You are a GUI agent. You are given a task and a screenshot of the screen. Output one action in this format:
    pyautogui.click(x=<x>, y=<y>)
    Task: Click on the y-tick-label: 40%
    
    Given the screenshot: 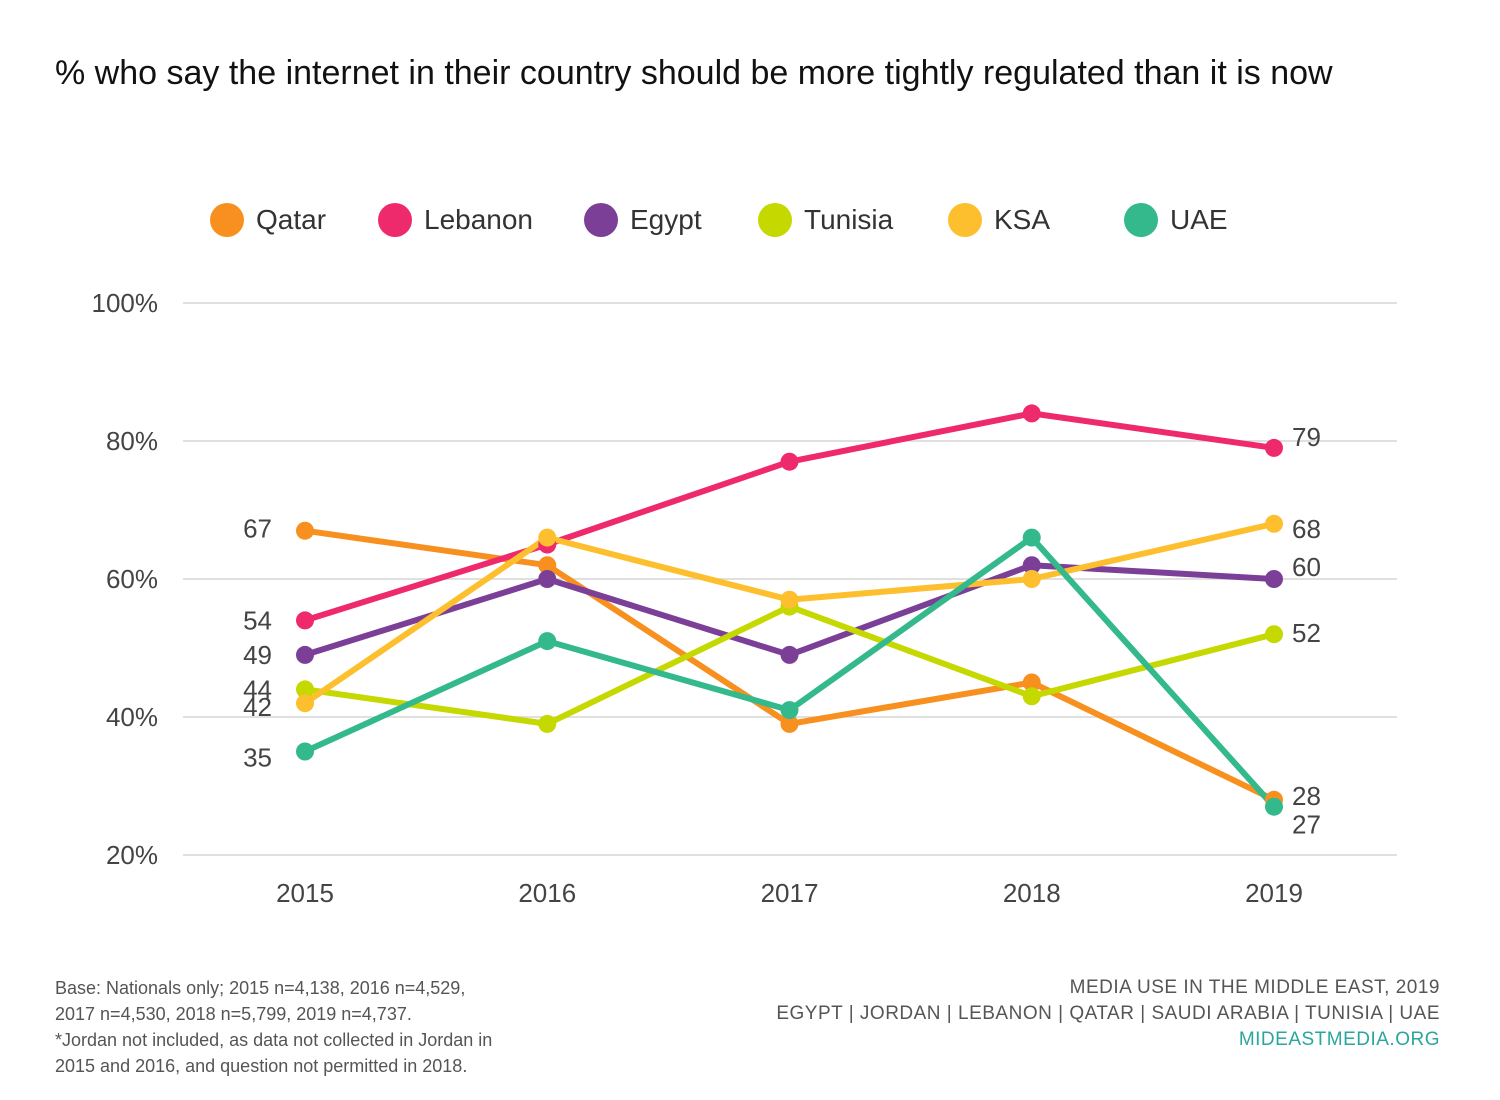 What is the action you would take?
    pyautogui.click(x=132, y=717)
    